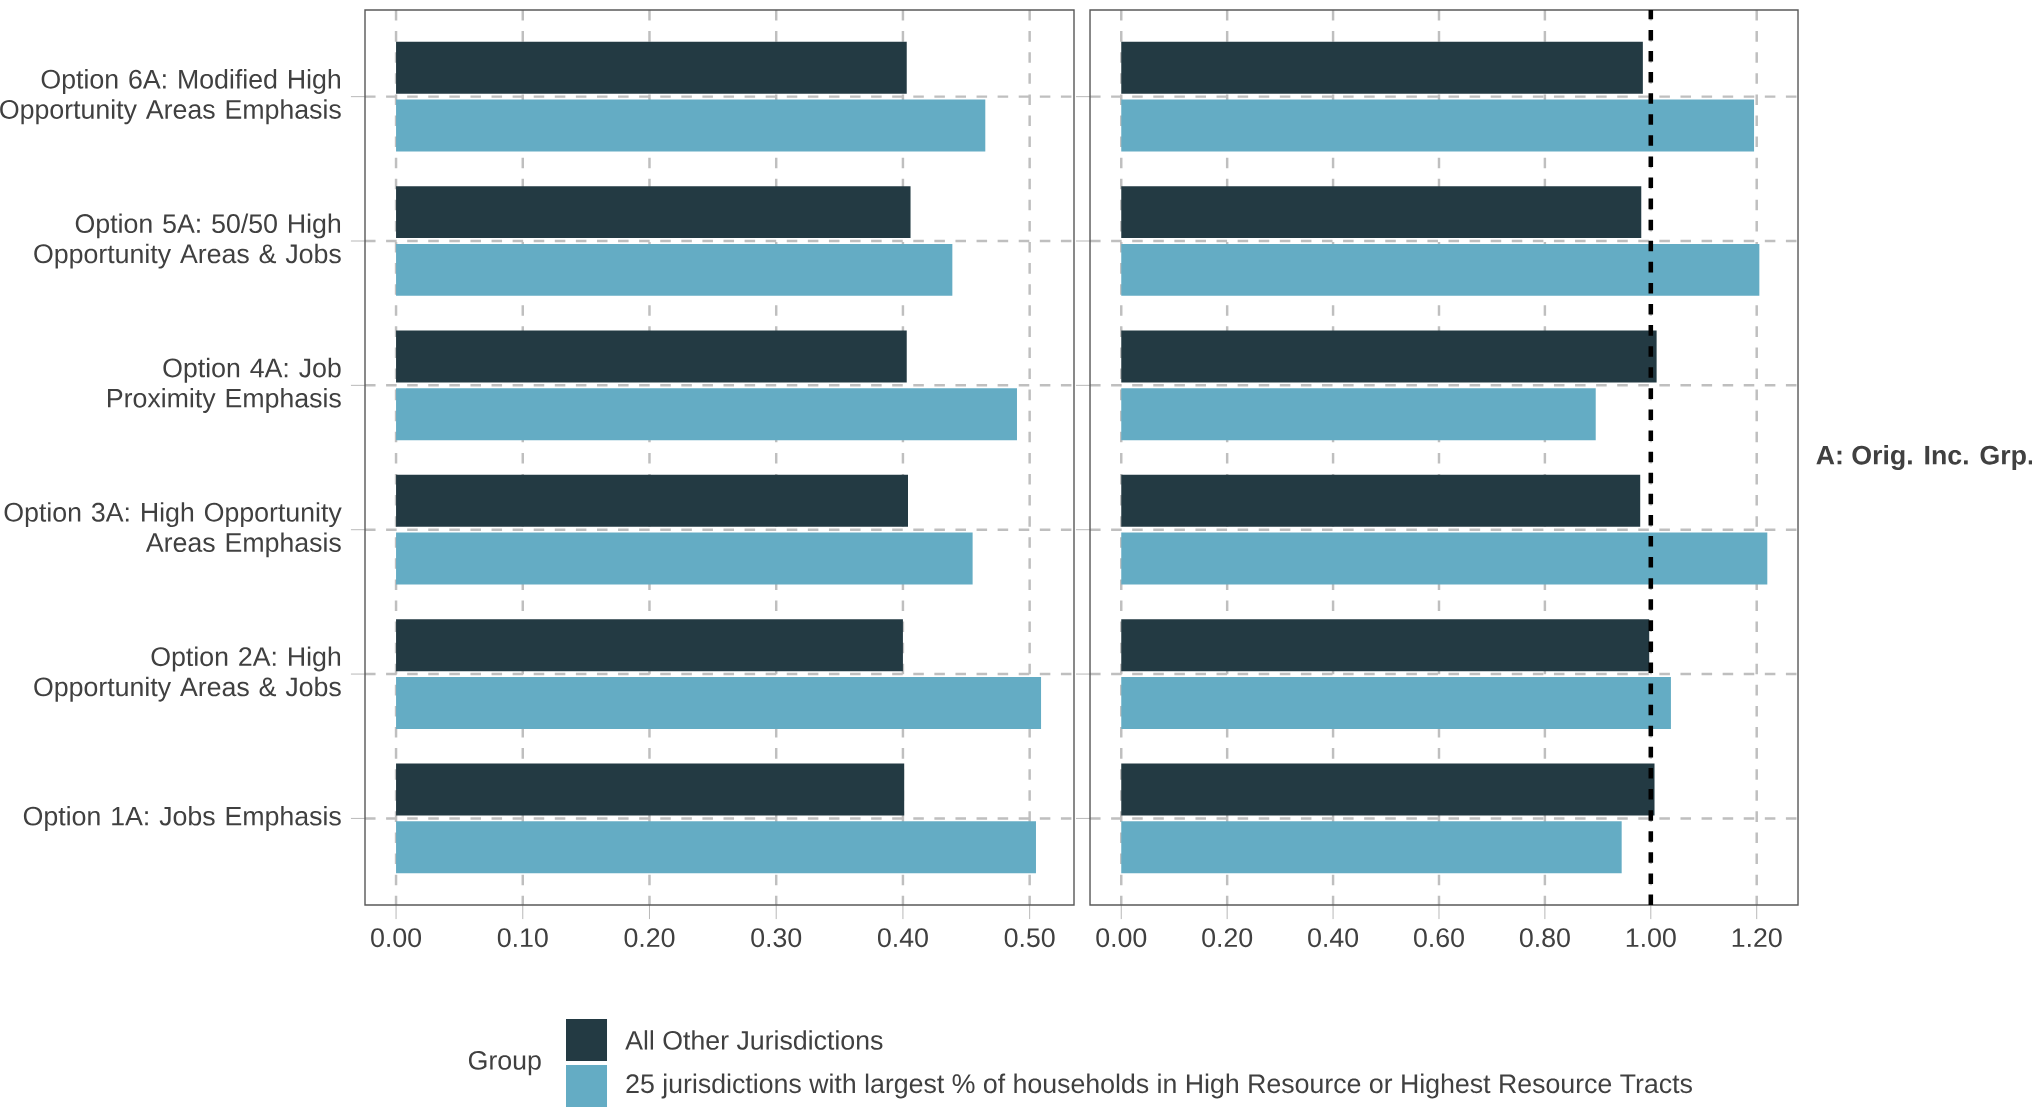 The height and width of the screenshot is (1107, 2032). I want to click on y-tick-label: Option 1A: Jobs Emphasis, so click(182, 818).